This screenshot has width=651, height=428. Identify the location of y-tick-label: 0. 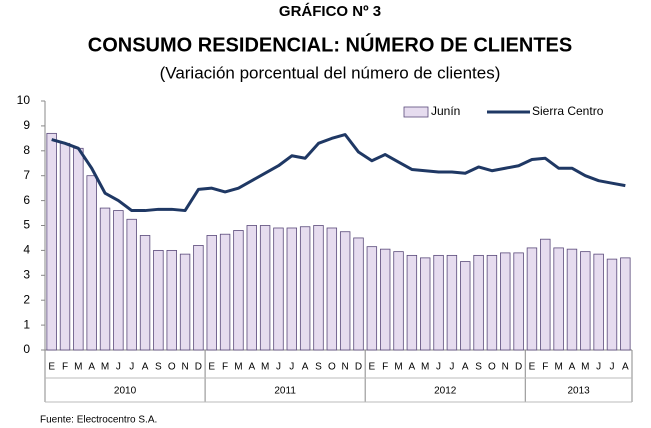
(26, 349).